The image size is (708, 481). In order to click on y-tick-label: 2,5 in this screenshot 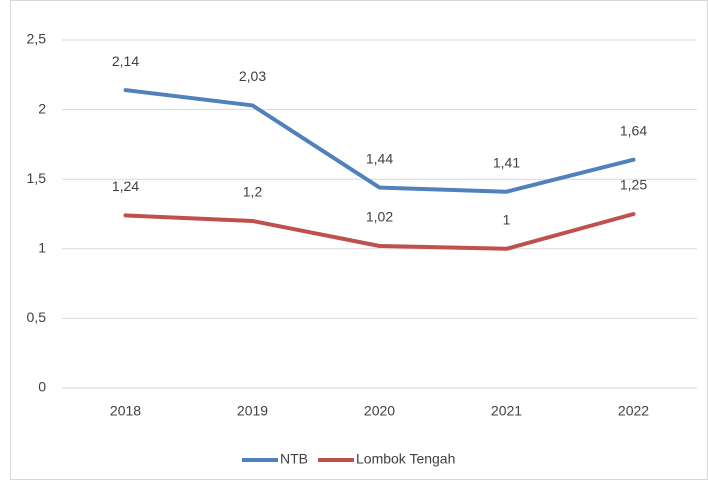, I will do `click(37, 39)`.